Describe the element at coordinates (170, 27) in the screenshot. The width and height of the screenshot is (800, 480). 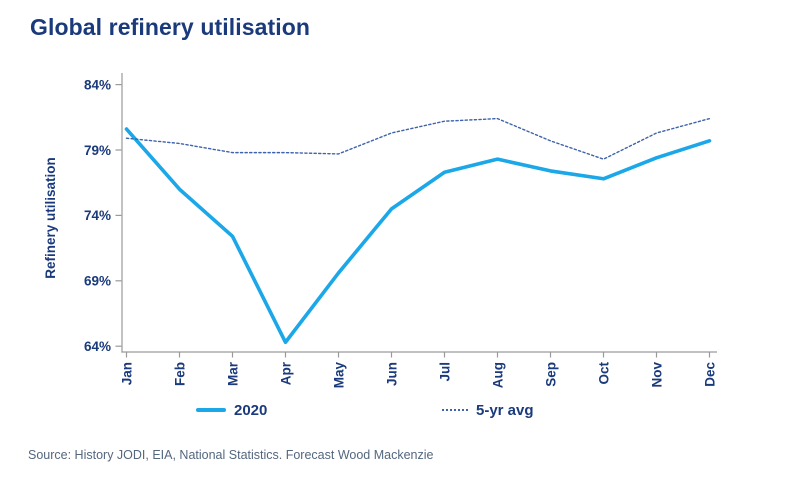
I see `page-title: Global refinery utilisation` at that location.